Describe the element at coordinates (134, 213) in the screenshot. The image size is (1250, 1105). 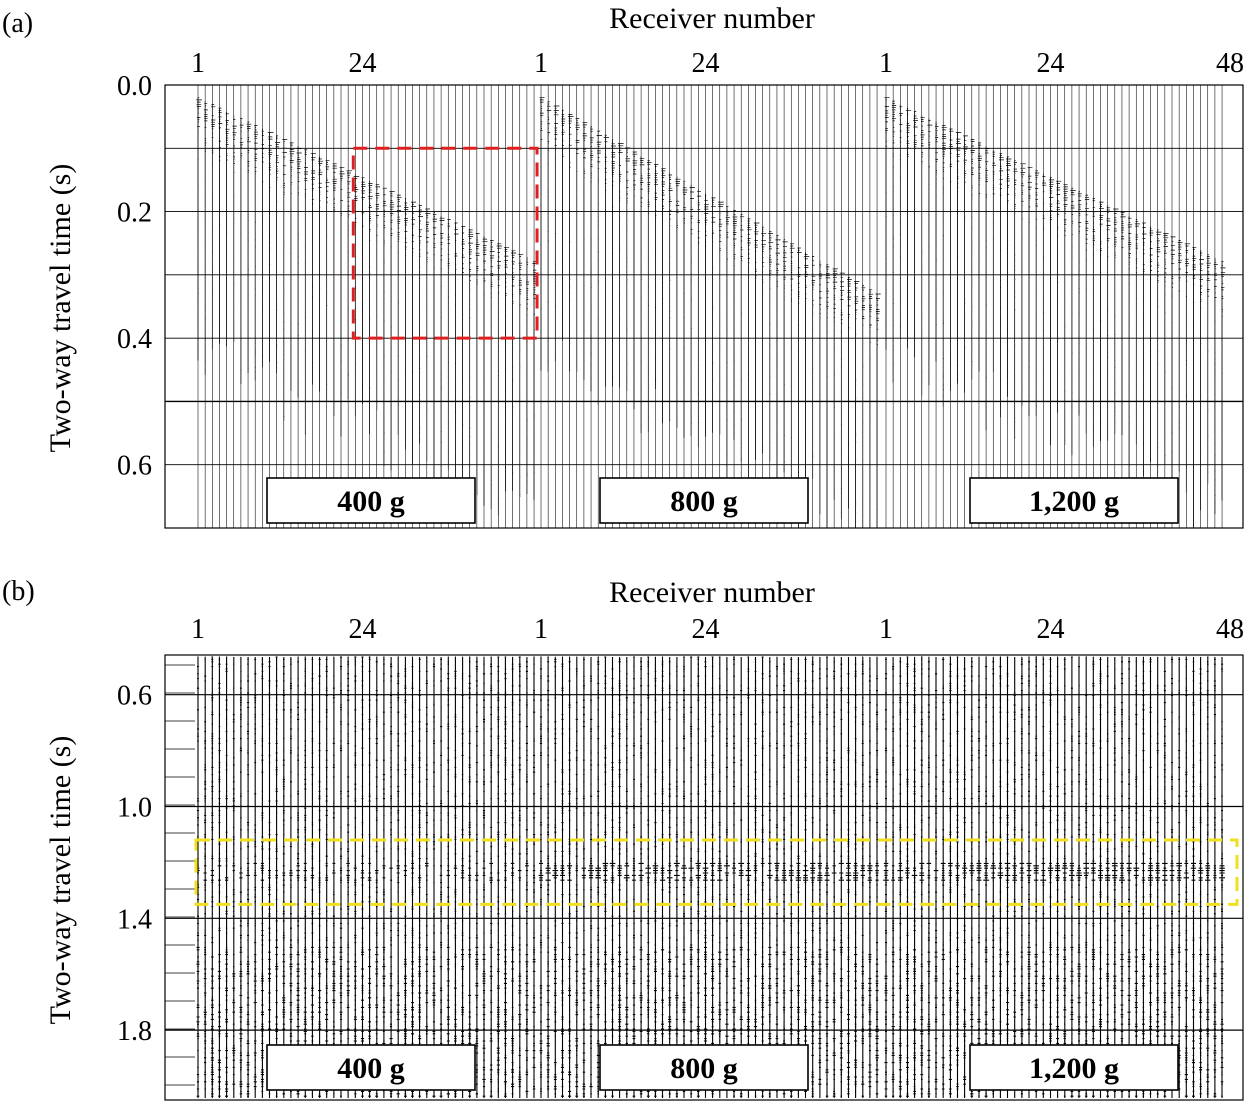
I see `y-tick-label: 0.2` at that location.